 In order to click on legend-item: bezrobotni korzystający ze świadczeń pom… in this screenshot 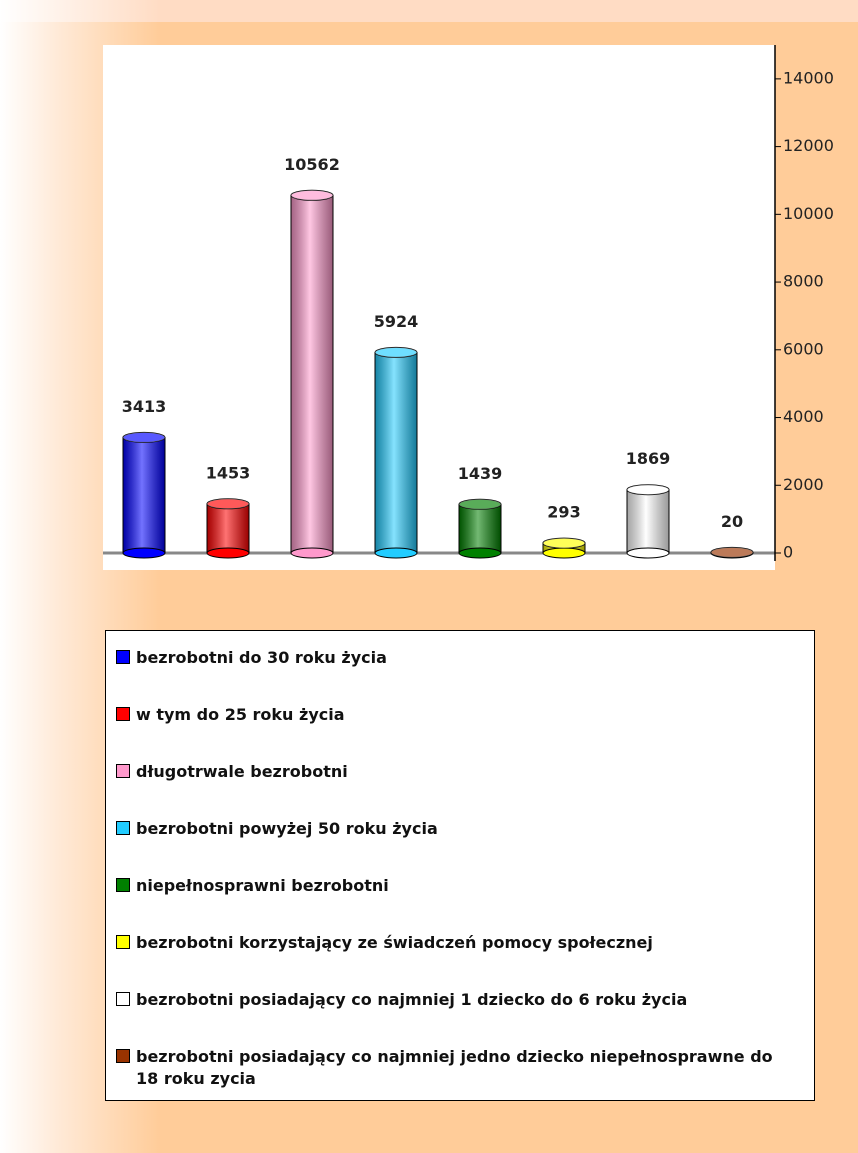, I will do `click(460, 960)`.